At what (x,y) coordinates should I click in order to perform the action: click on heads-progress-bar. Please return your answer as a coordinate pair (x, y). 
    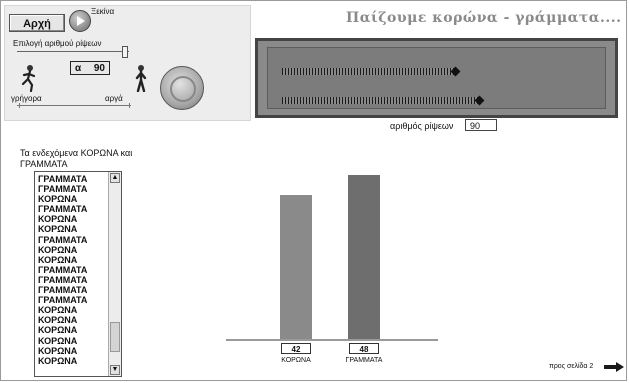
    Looking at the image, I should click on (368, 71).